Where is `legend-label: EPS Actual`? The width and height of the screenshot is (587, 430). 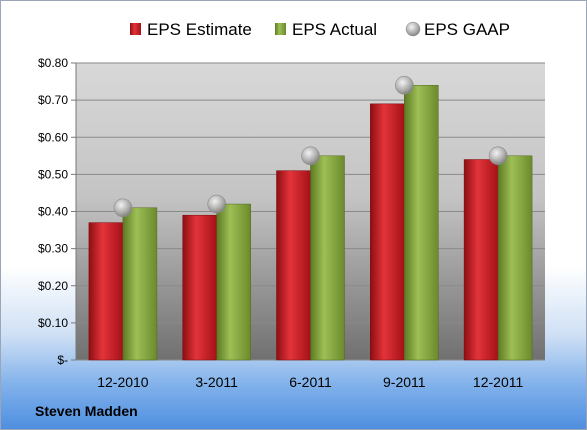 legend-label: EPS Actual is located at coordinates (334, 29).